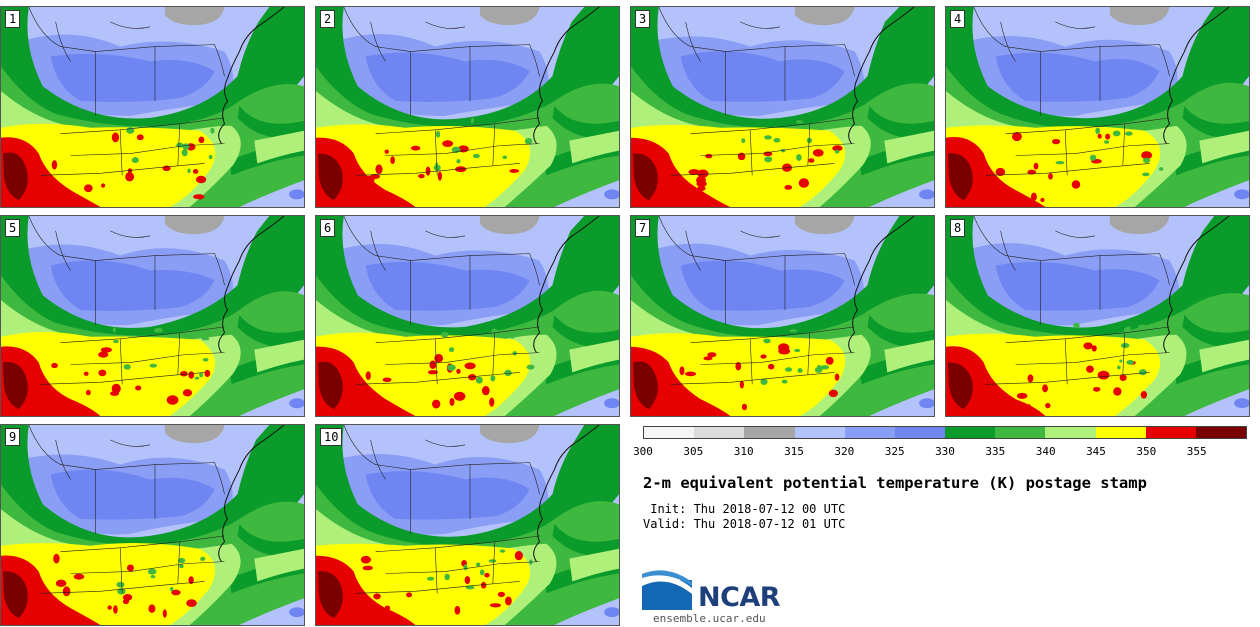 Image resolution: width=1260 pixels, height=627 pixels. What do you see at coordinates (13, 228) in the screenshot?
I see `member-number: 5` at bounding box center [13, 228].